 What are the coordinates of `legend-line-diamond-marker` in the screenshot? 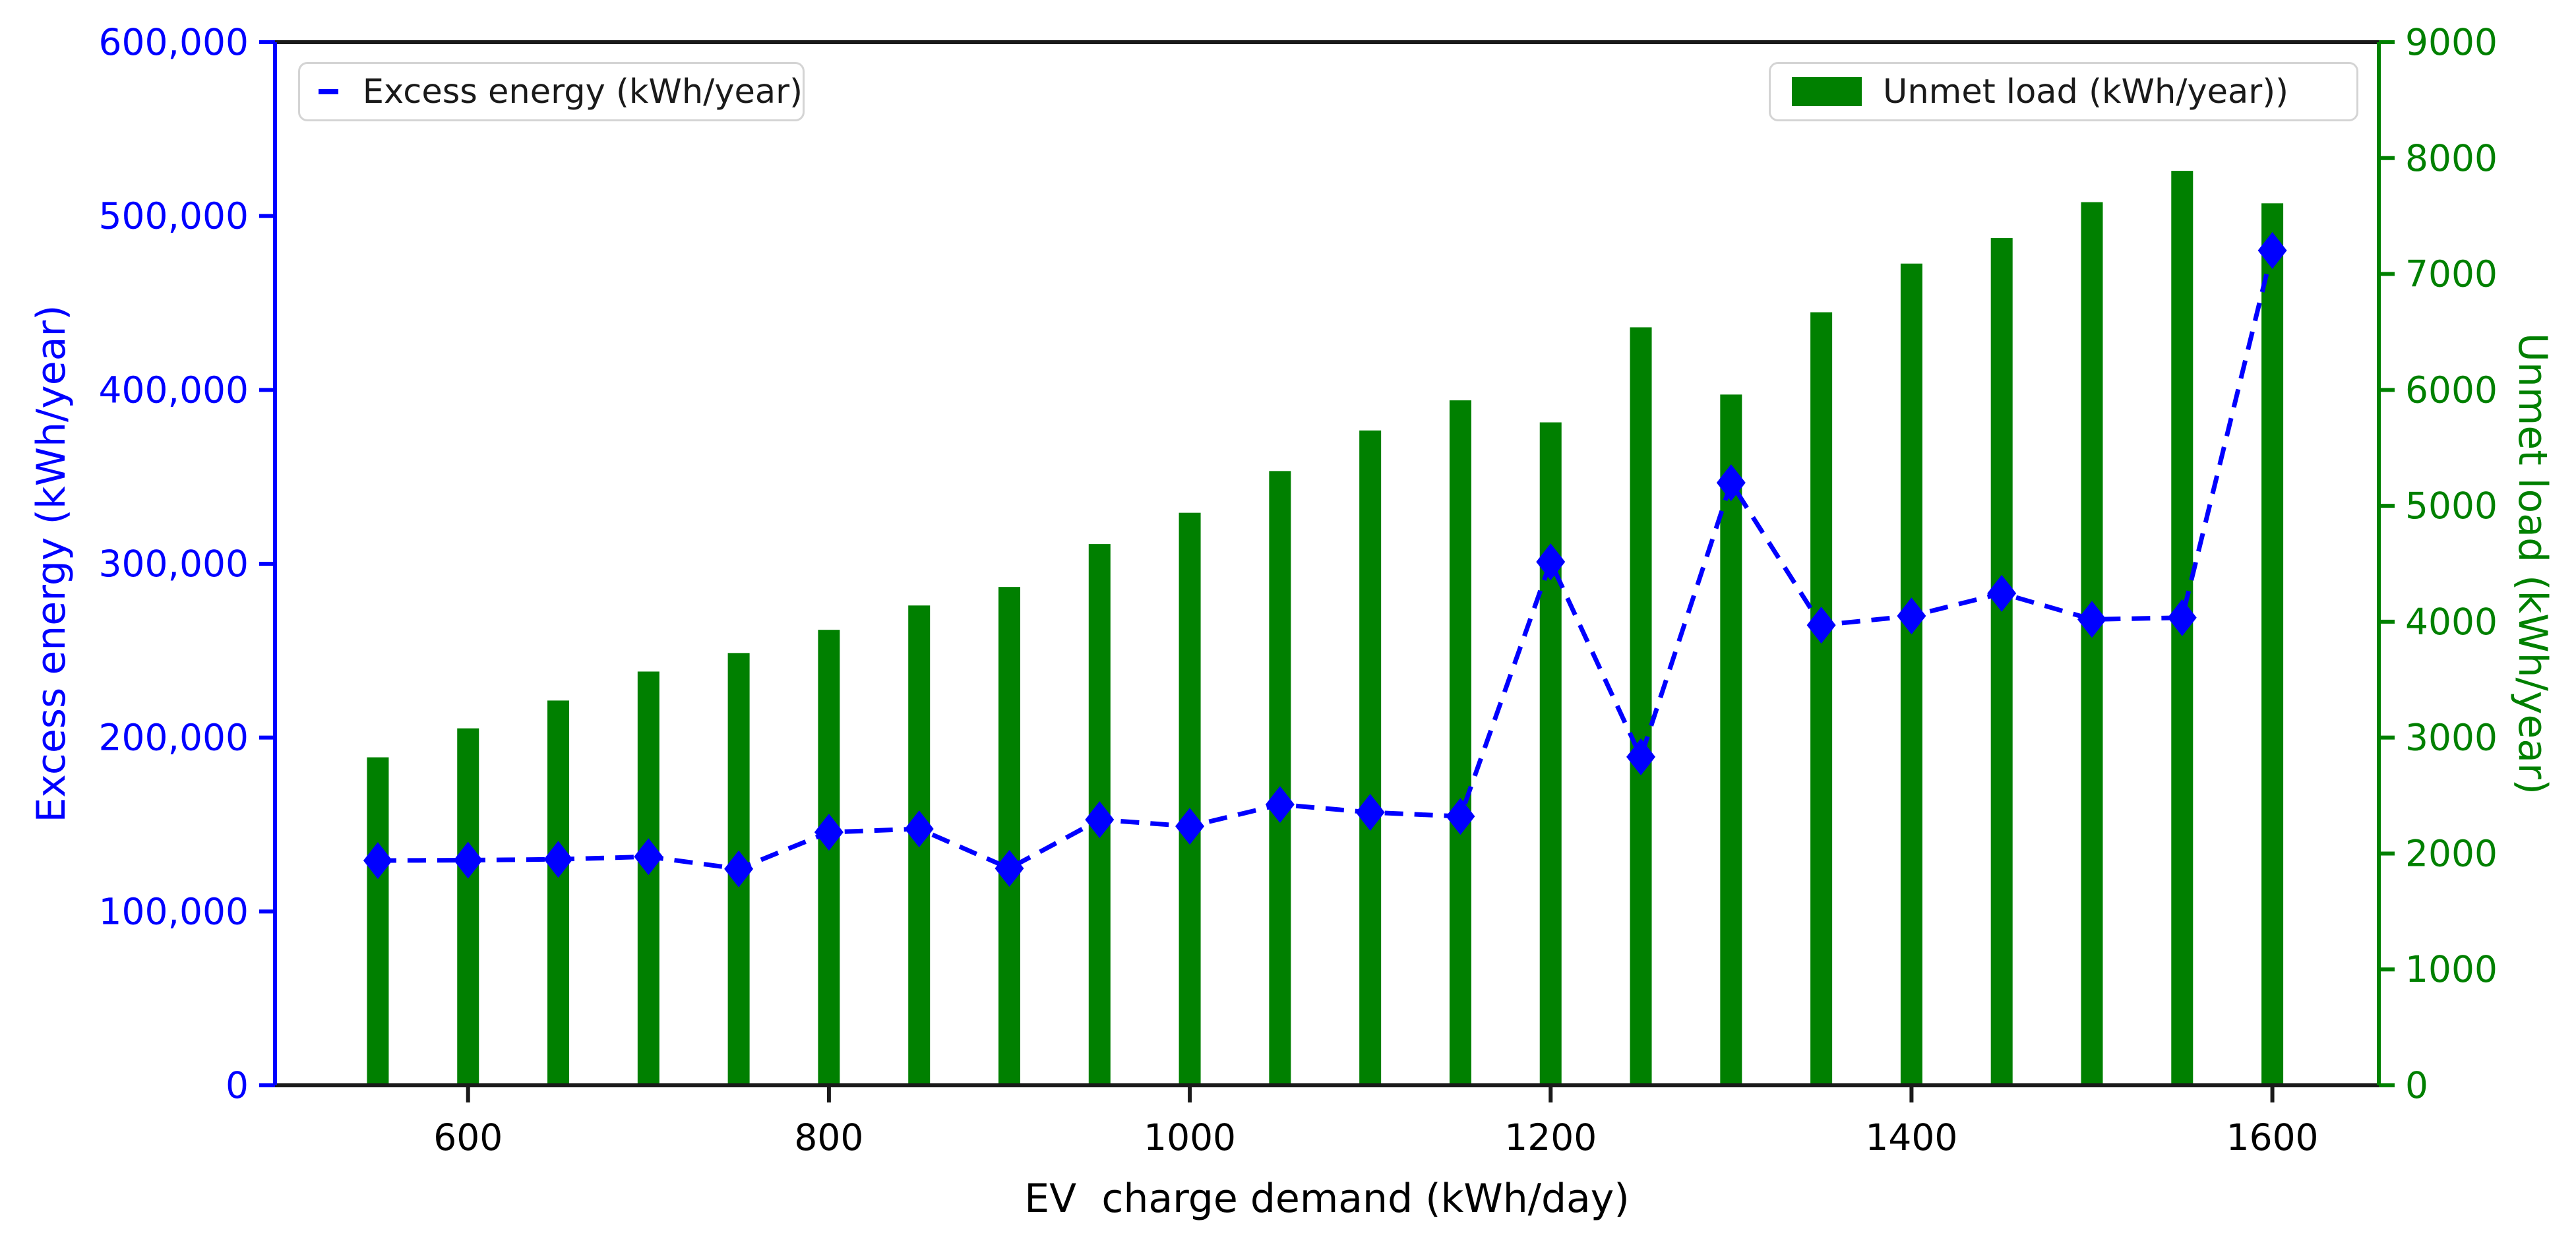 It's located at (332, 91).